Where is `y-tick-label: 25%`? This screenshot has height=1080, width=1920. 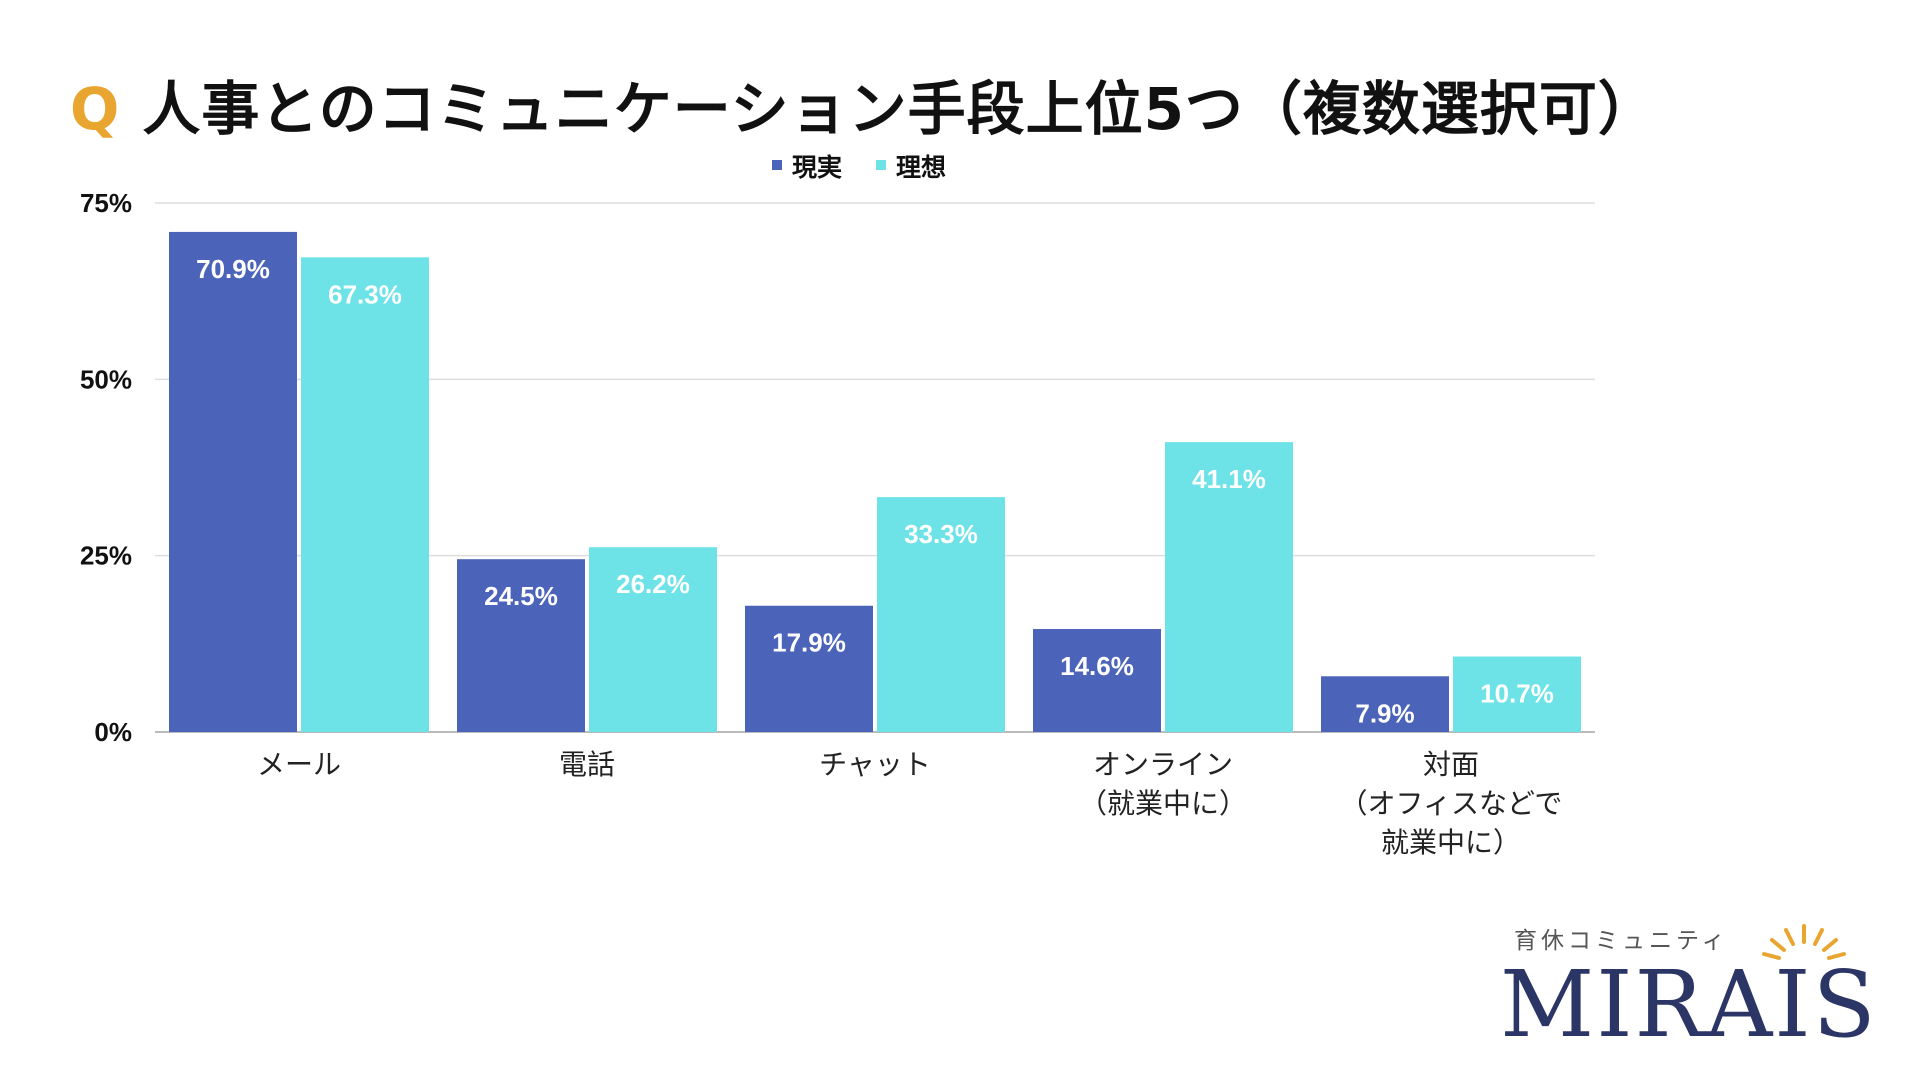
y-tick-label: 25% is located at coordinates (106, 556).